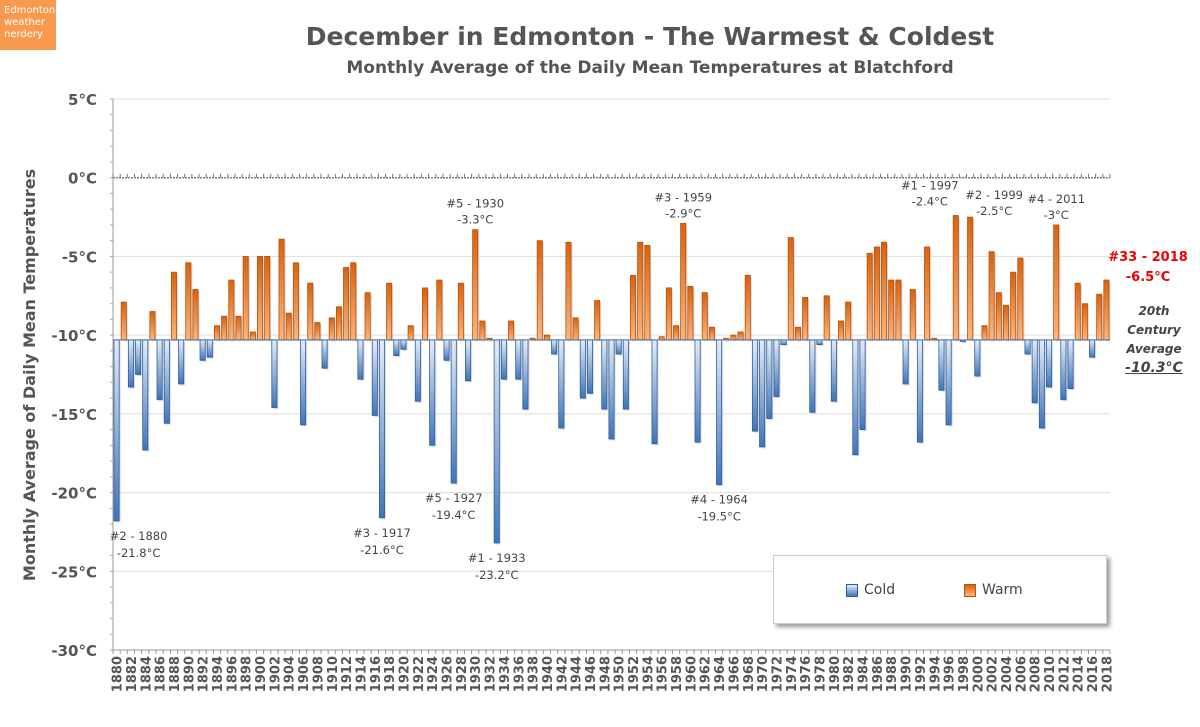 This screenshot has height=727, width=1200. I want to click on brand-badge: Edmonton weather nerdery, so click(28, 25).